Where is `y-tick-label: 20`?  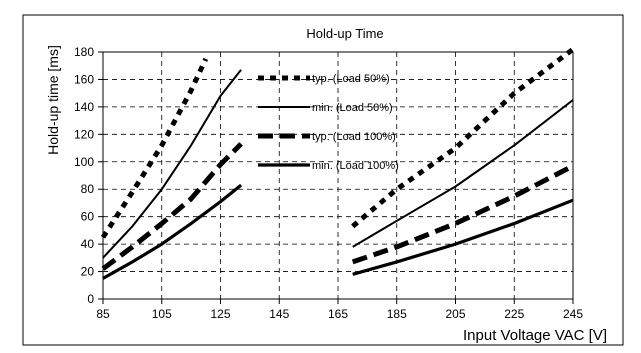
y-tick-label: 20 is located at coordinates (88, 272).